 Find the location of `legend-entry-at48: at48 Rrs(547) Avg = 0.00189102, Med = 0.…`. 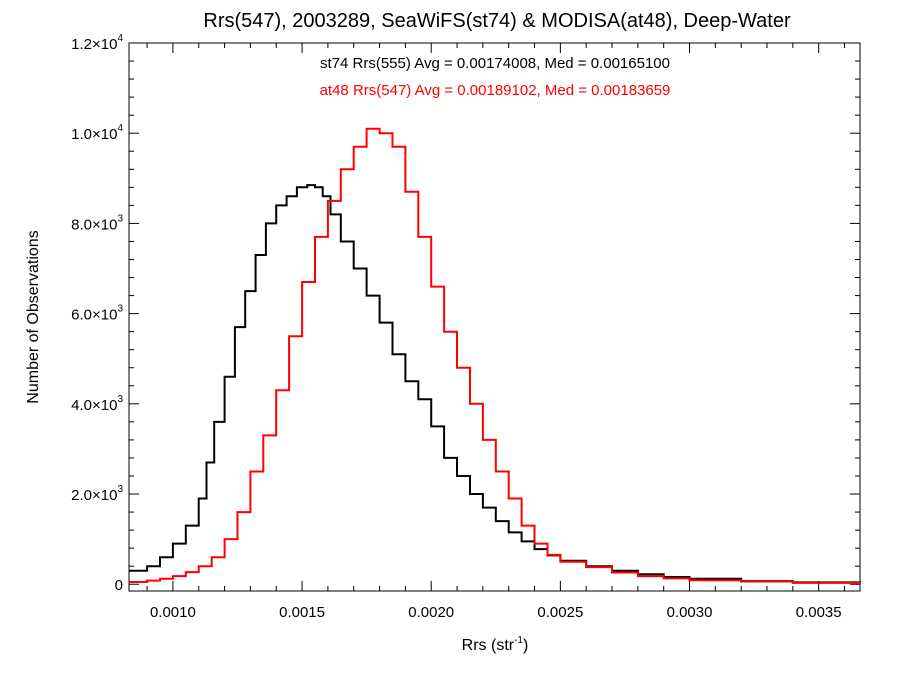

legend-entry-at48: at48 Rrs(547) Avg = 0.00189102, Med = 0.… is located at coordinates (495, 90).